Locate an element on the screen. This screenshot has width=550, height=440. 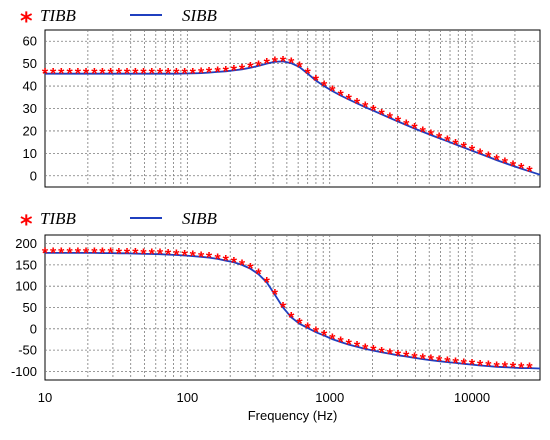
legend-label-sibb: SIBB is located at coordinates (200, 15).